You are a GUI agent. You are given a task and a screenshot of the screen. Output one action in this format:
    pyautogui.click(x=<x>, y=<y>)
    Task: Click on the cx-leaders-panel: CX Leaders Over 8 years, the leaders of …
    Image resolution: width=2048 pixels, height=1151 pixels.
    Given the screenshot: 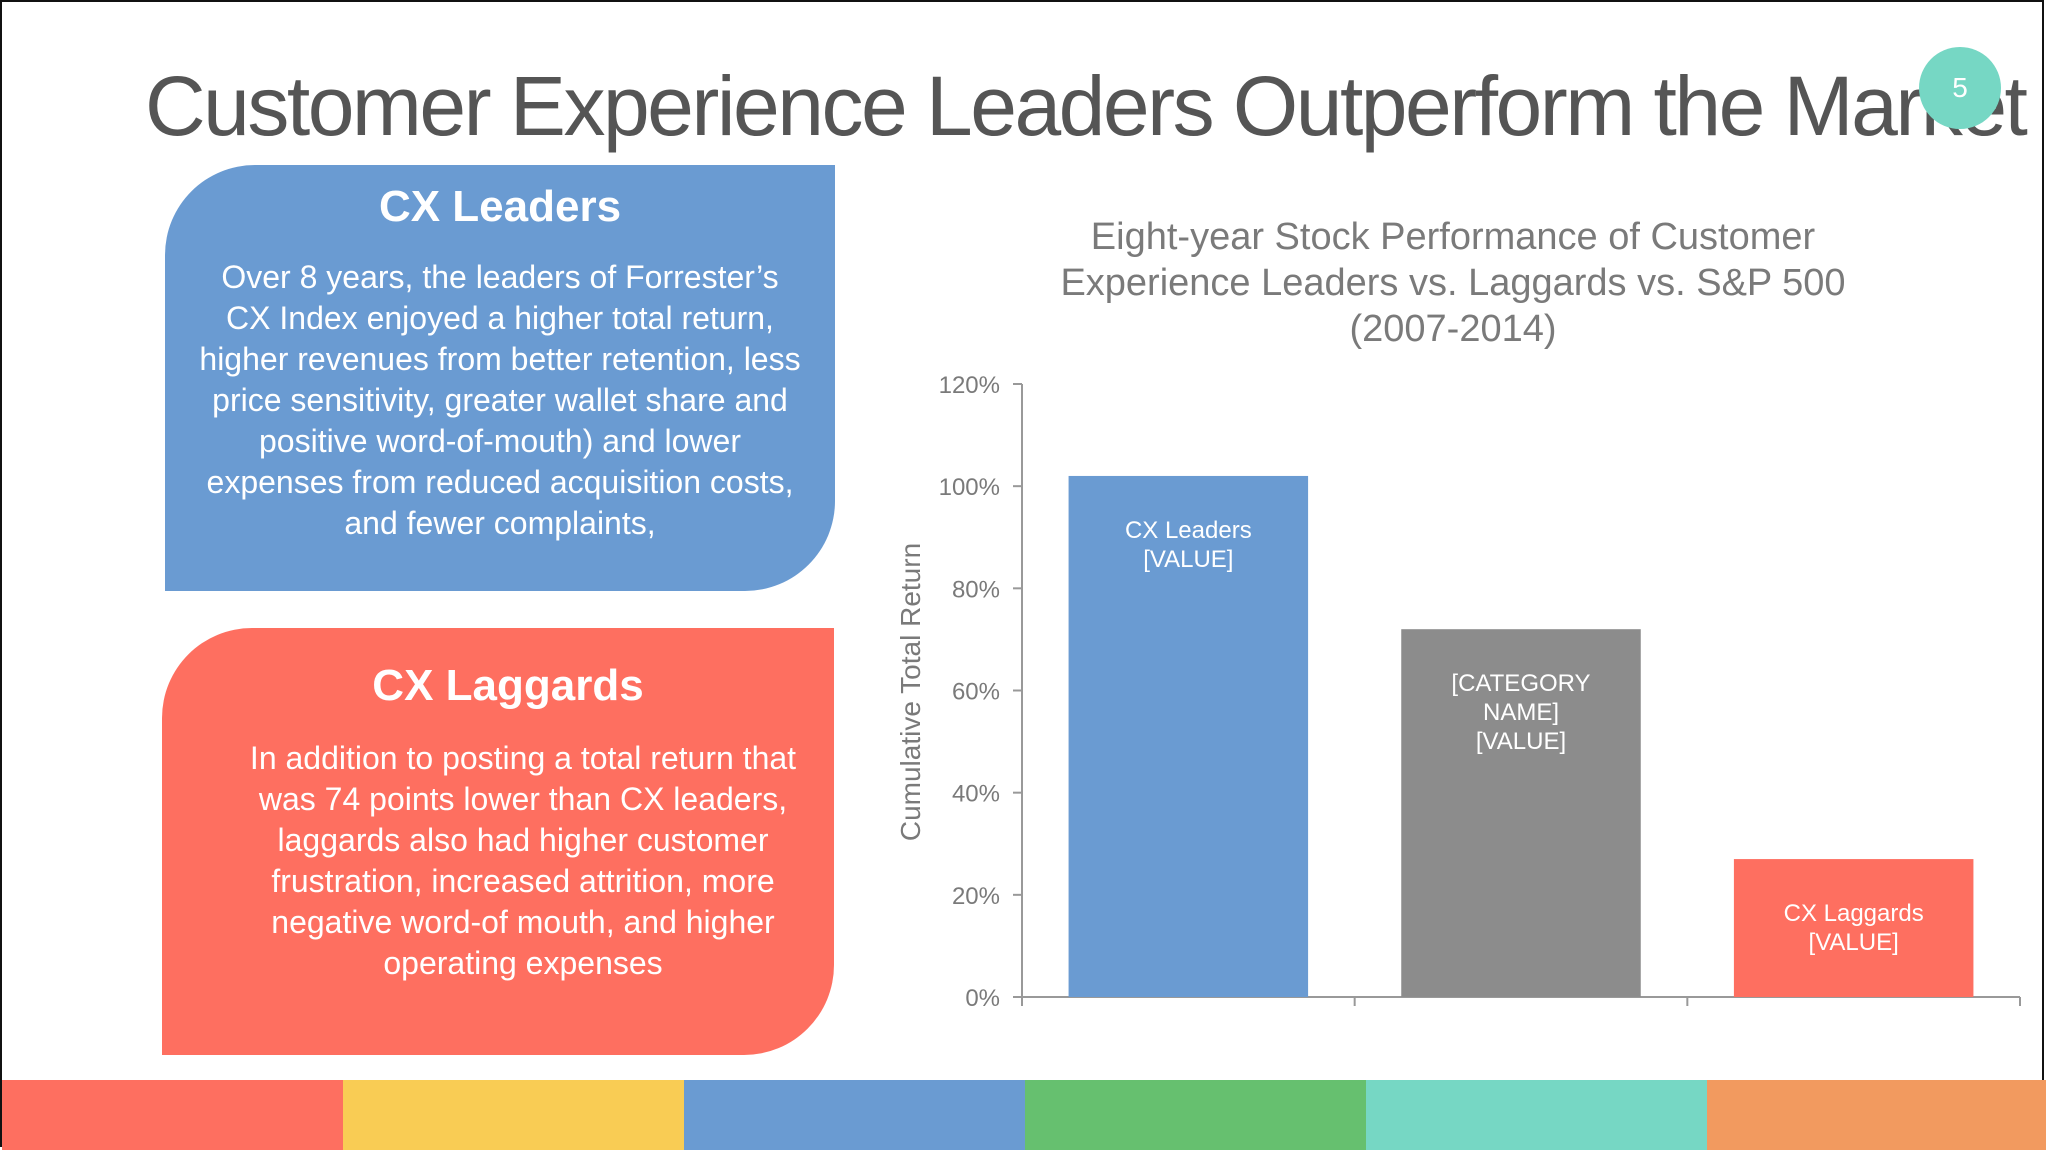 What is the action you would take?
    pyautogui.click(x=500, y=378)
    